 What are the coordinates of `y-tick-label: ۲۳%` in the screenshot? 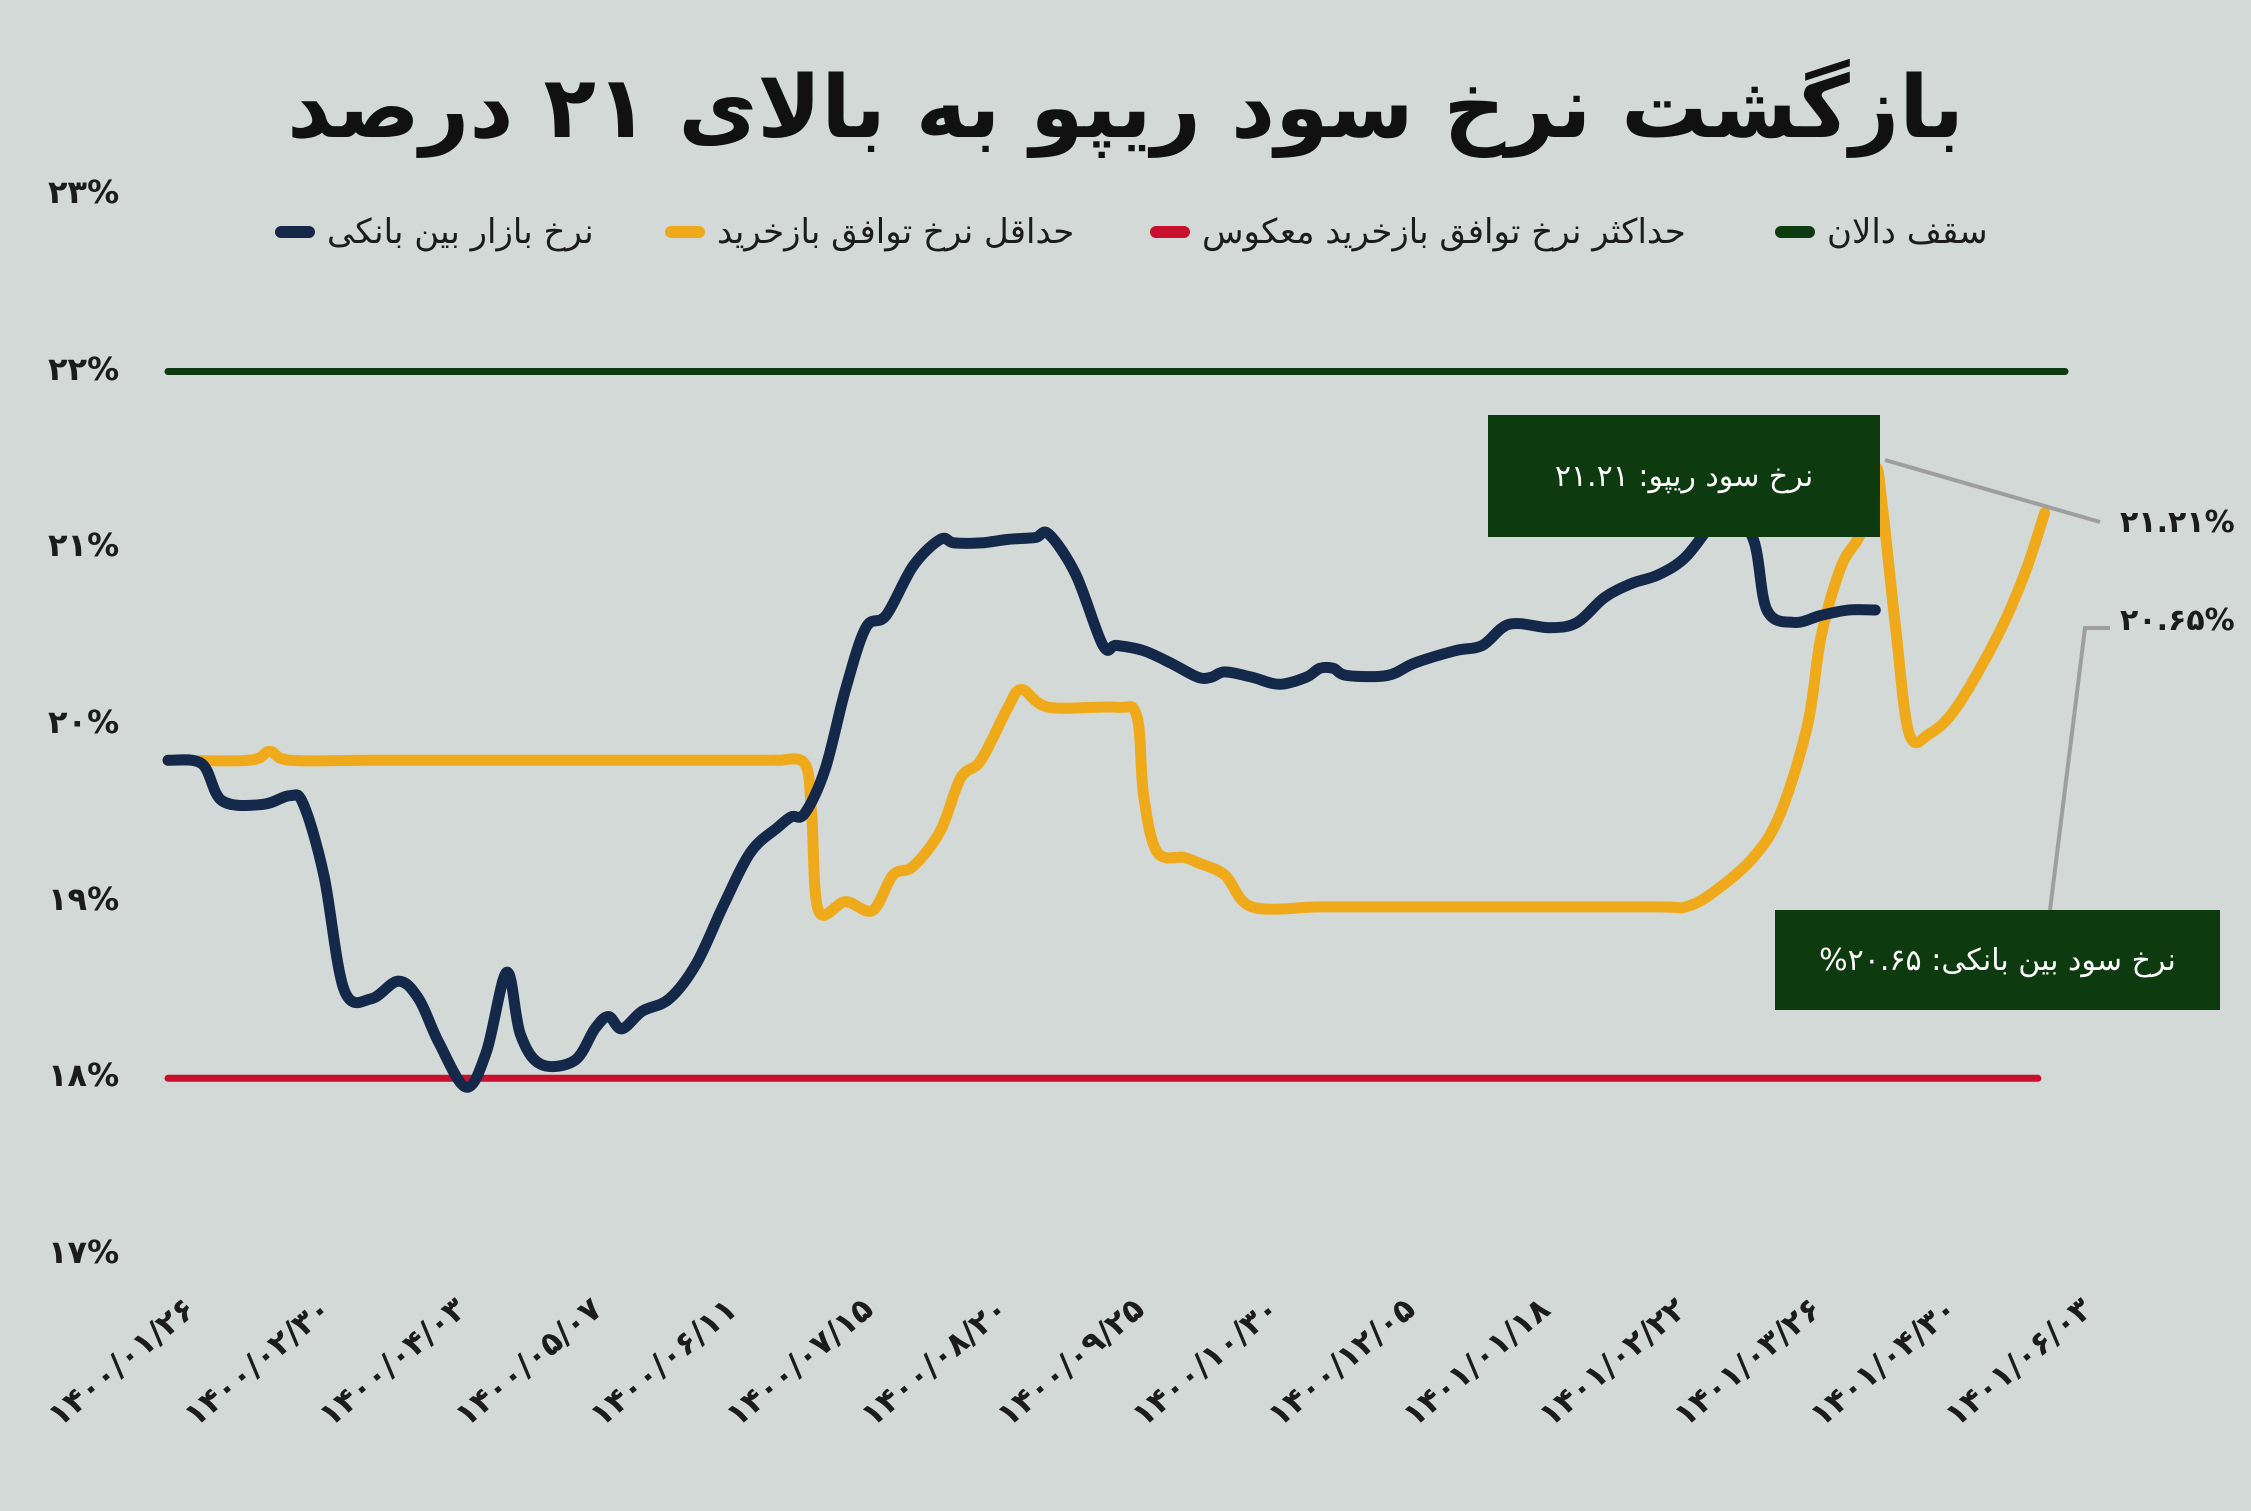 It's located at (84, 191).